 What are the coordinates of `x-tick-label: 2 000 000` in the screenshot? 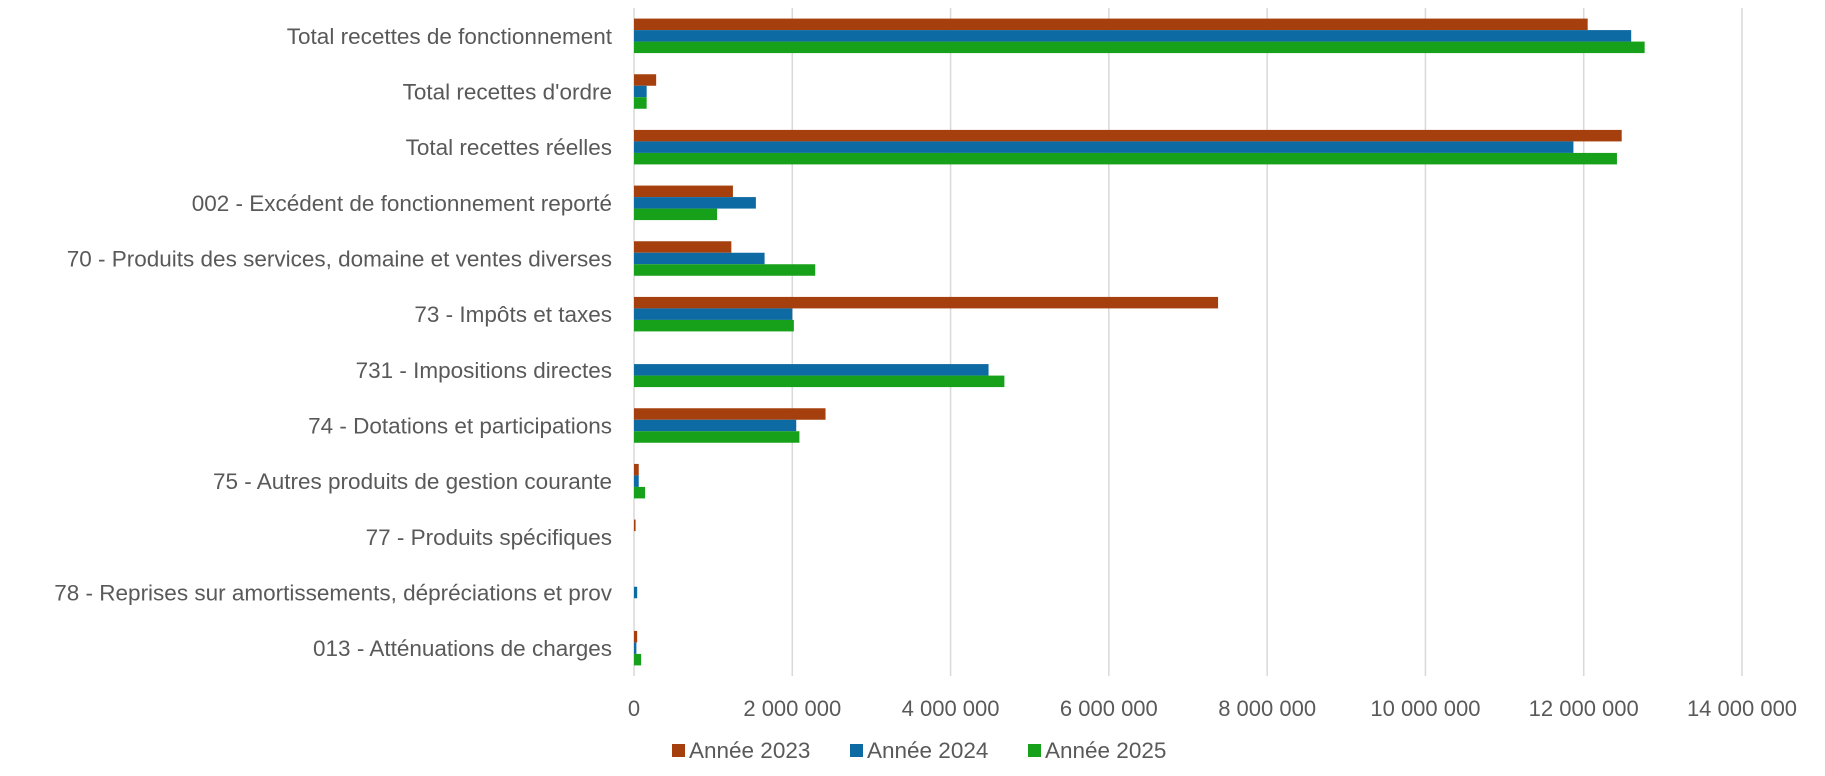 It's located at (792, 708).